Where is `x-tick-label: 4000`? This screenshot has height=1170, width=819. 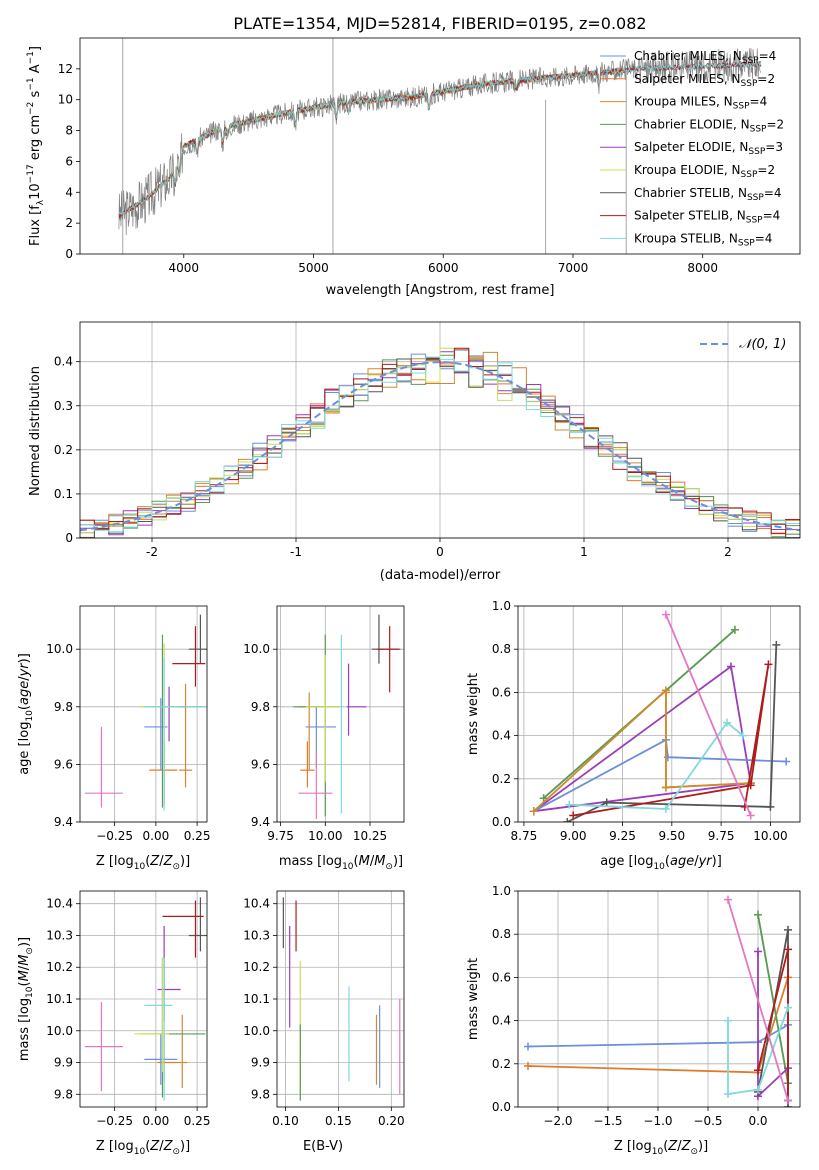 x-tick-label: 4000 is located at coordinates (184, 268).